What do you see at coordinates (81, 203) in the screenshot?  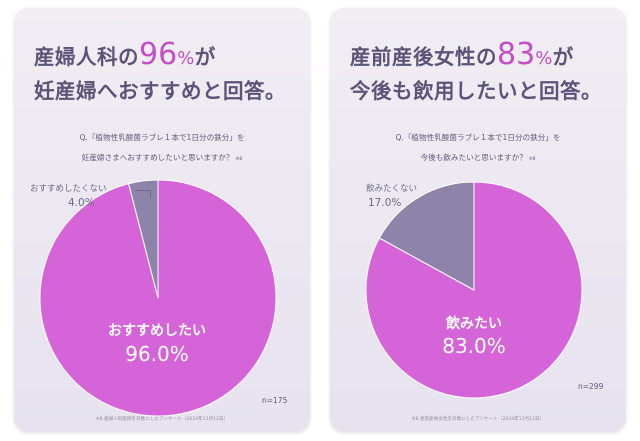 I see `slice-value-minor: 4.0%` at bounding box center [81, 203].